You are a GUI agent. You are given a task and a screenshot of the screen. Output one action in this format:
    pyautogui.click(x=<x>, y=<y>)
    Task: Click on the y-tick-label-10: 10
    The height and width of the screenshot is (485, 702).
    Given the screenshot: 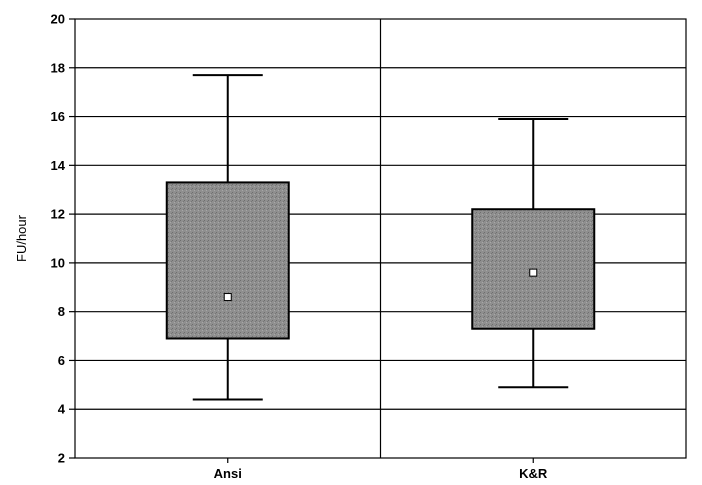 What is the action you would take?
    pyautogui.click(x=58, y=262)
    